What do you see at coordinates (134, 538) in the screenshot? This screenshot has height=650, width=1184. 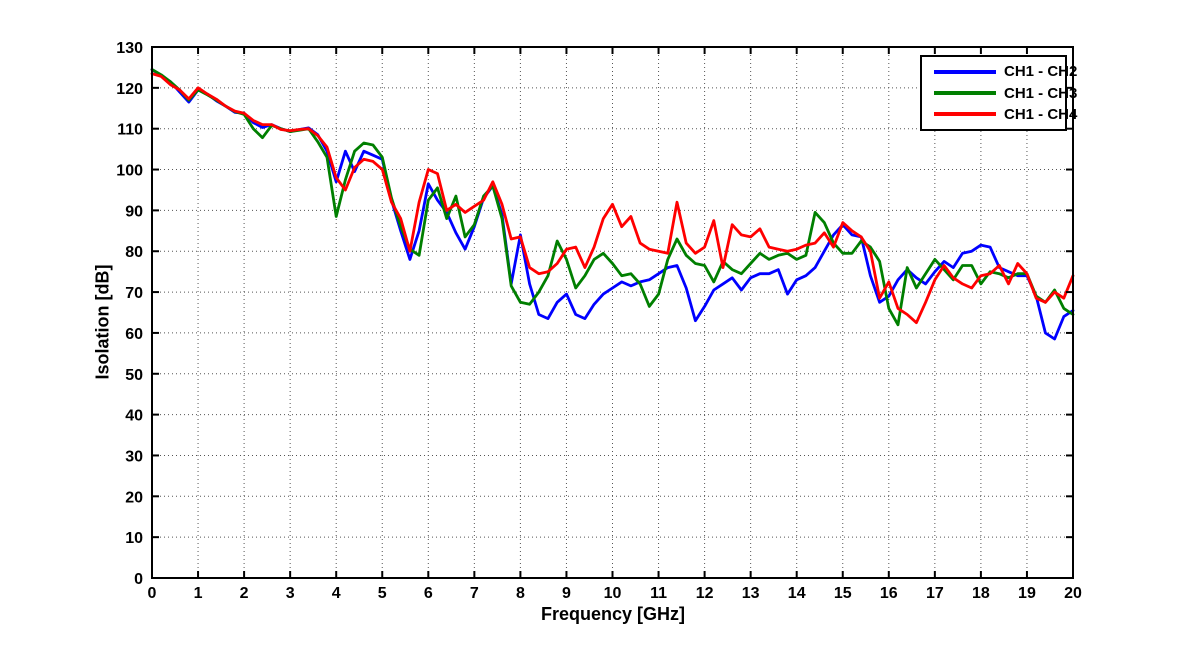 I see `y-tick-label: 10` at bounding box center [134, 538].